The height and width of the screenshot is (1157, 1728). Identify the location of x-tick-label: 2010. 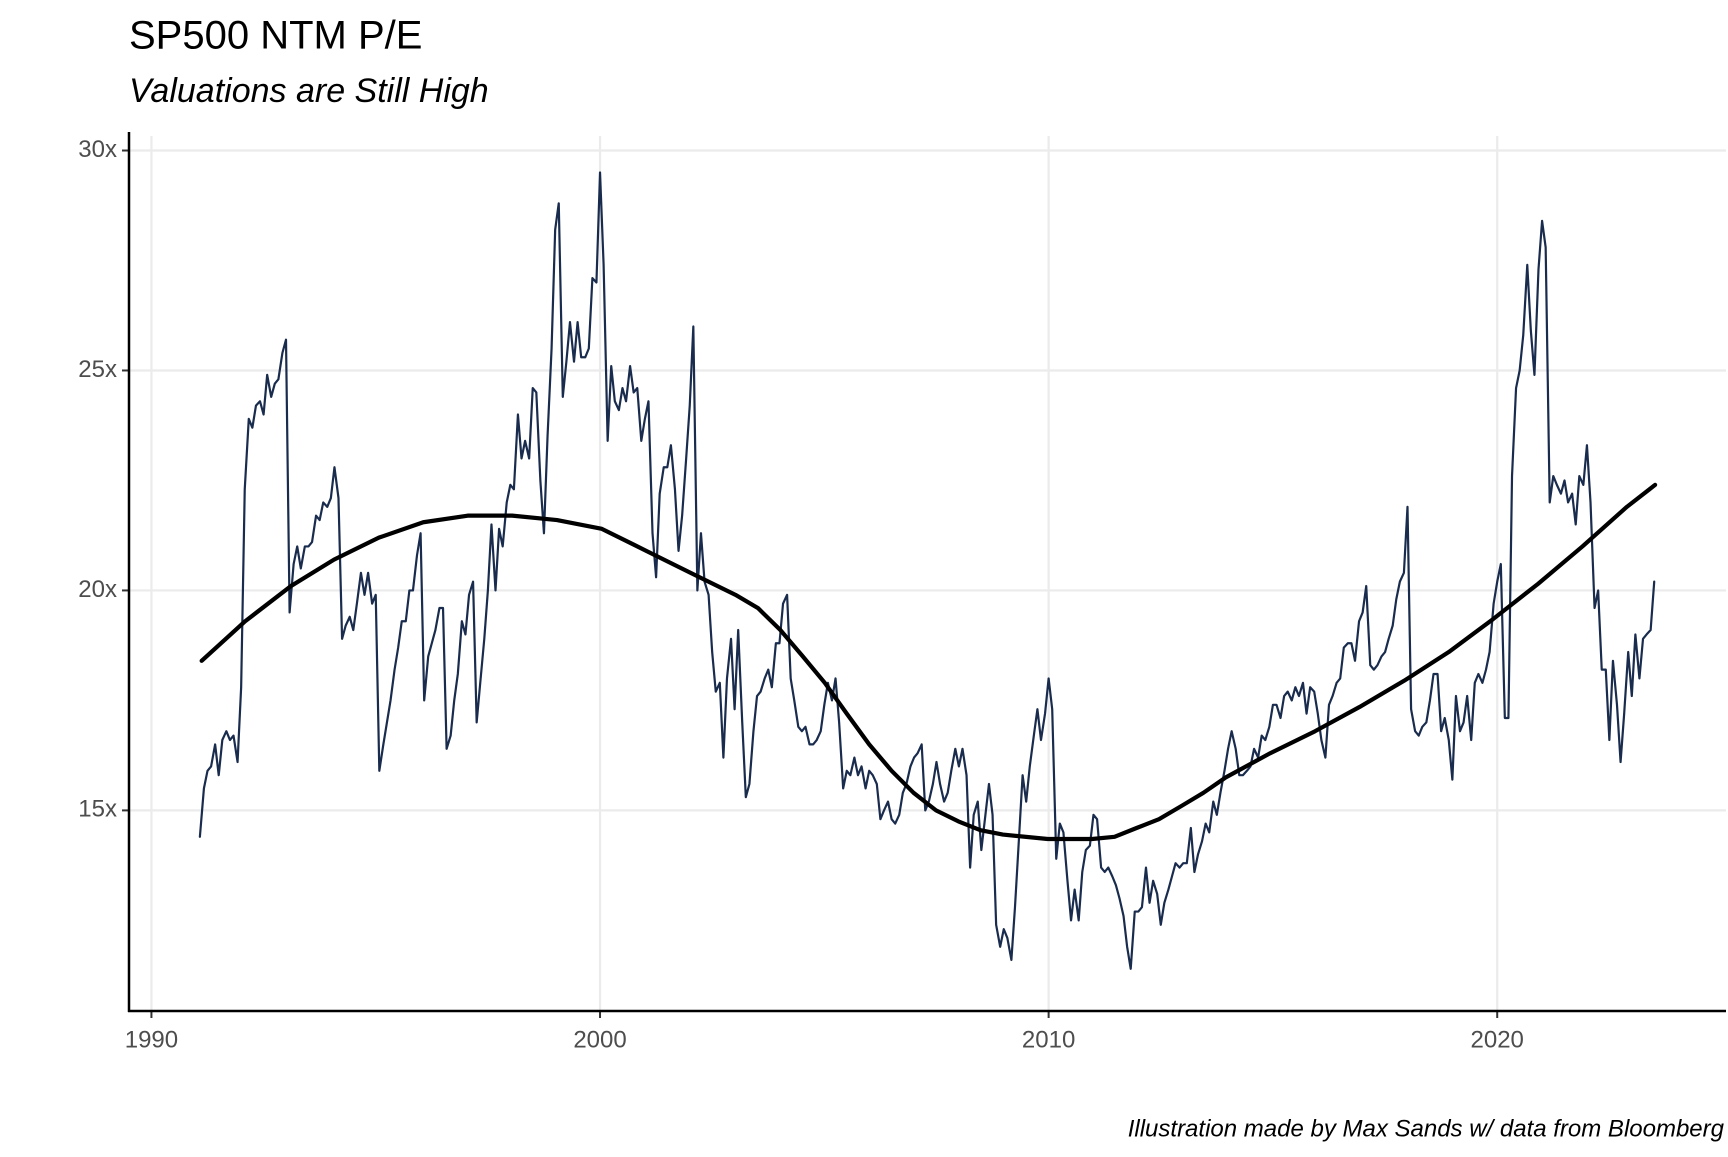
(1048, 1039).